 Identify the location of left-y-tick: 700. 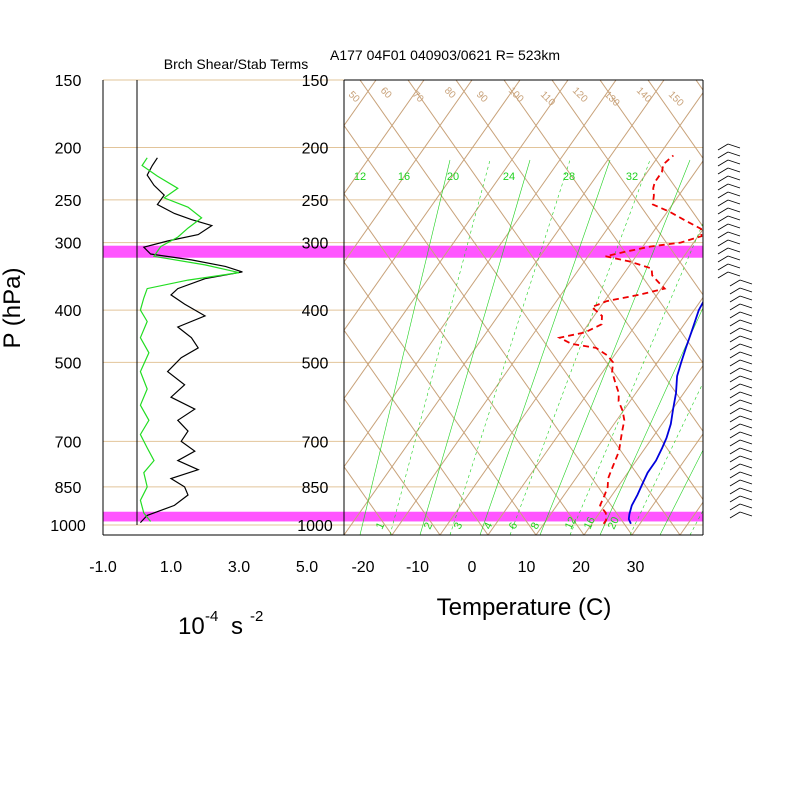
(68, 442).